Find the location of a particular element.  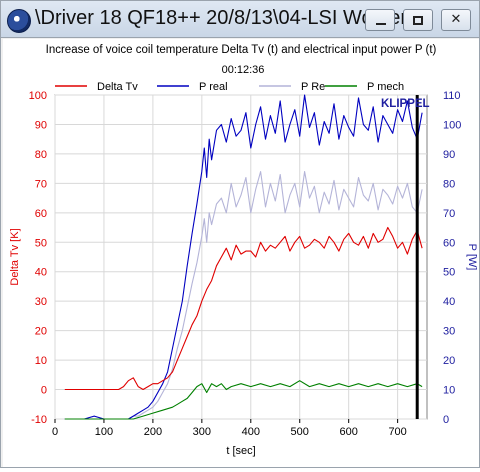

x-axis-label: t [sec] is located at coordinates (240, 451).